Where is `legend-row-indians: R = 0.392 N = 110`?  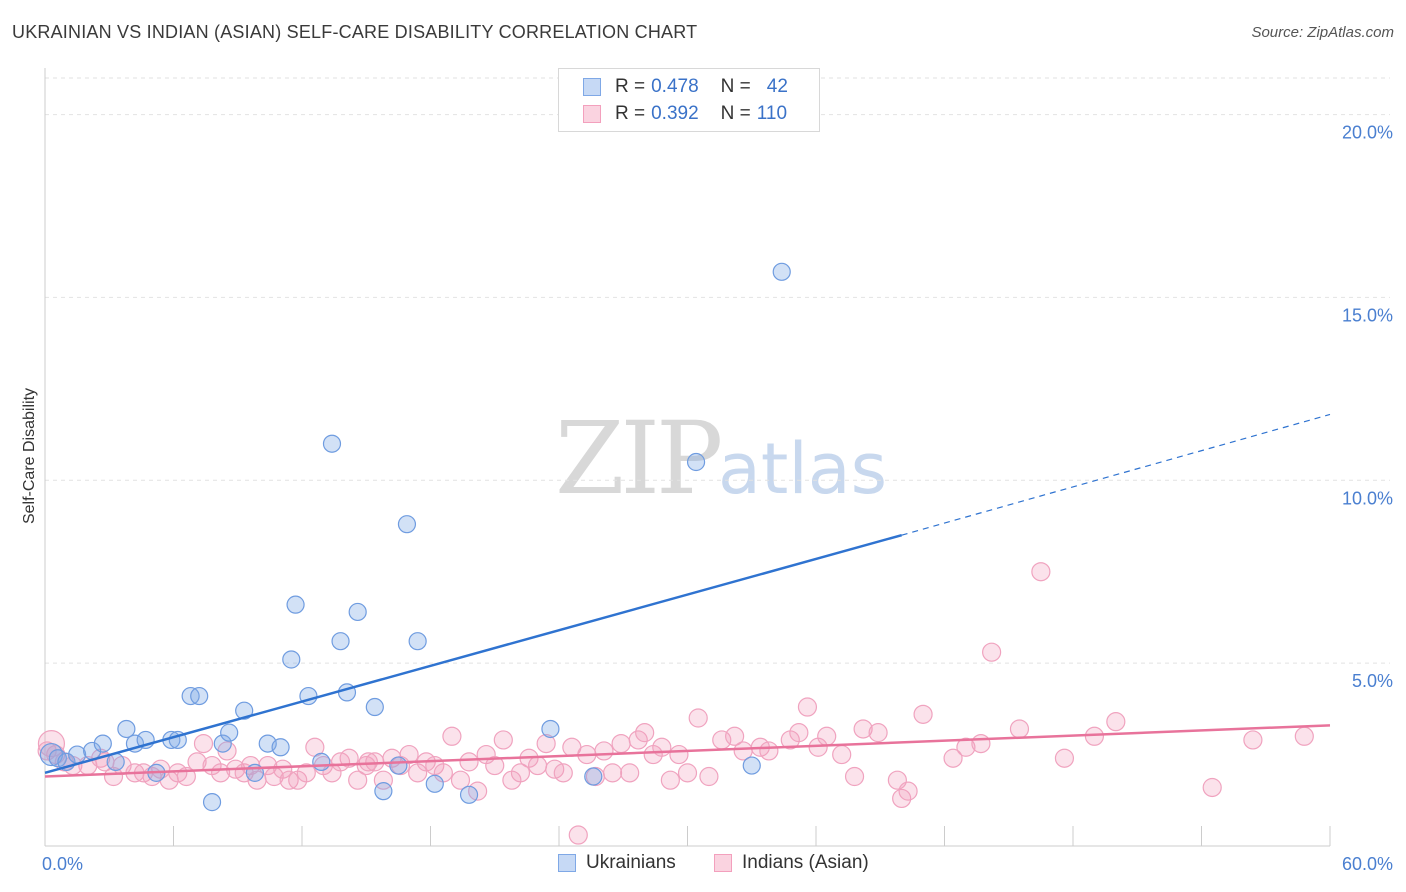 legend-row-indians: R = 0.392 N = 110 is located at coordinates (685, 114).